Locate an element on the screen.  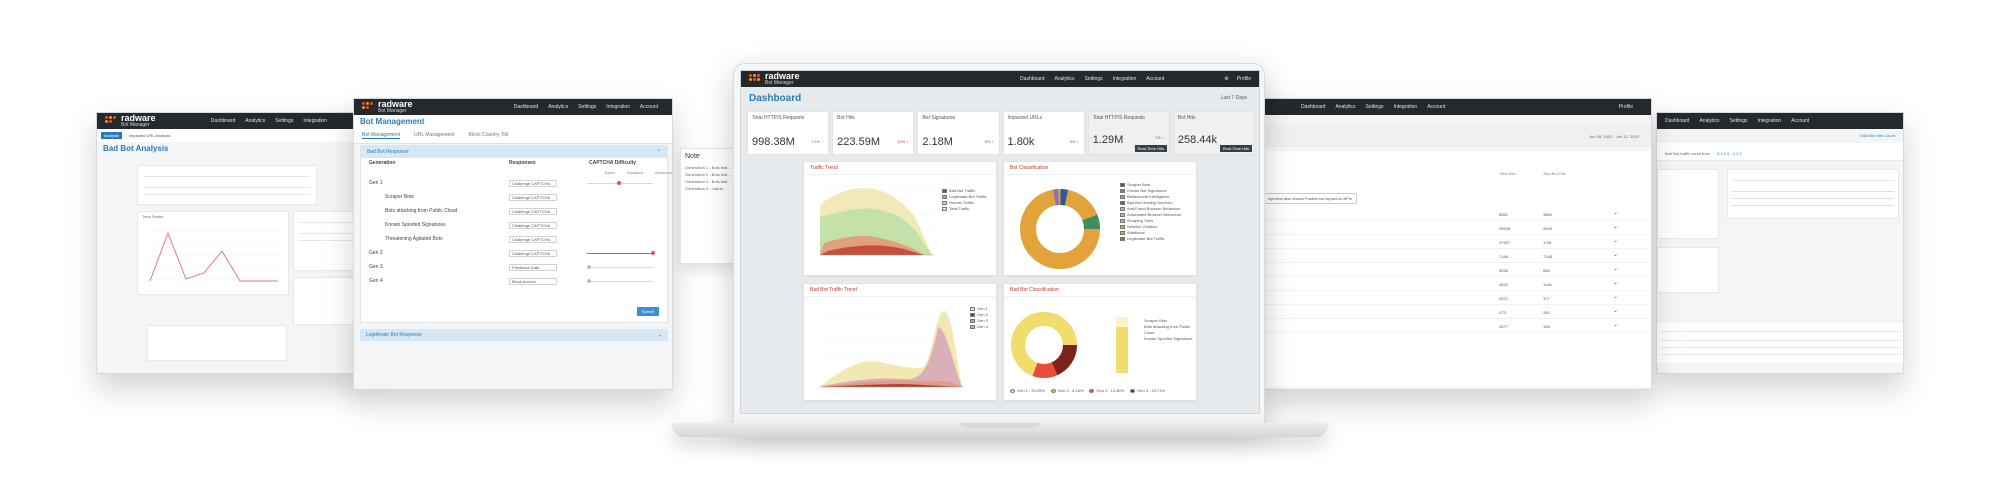
bad-bot-hits-cell: 556 is located at coordinates (1546, 270).